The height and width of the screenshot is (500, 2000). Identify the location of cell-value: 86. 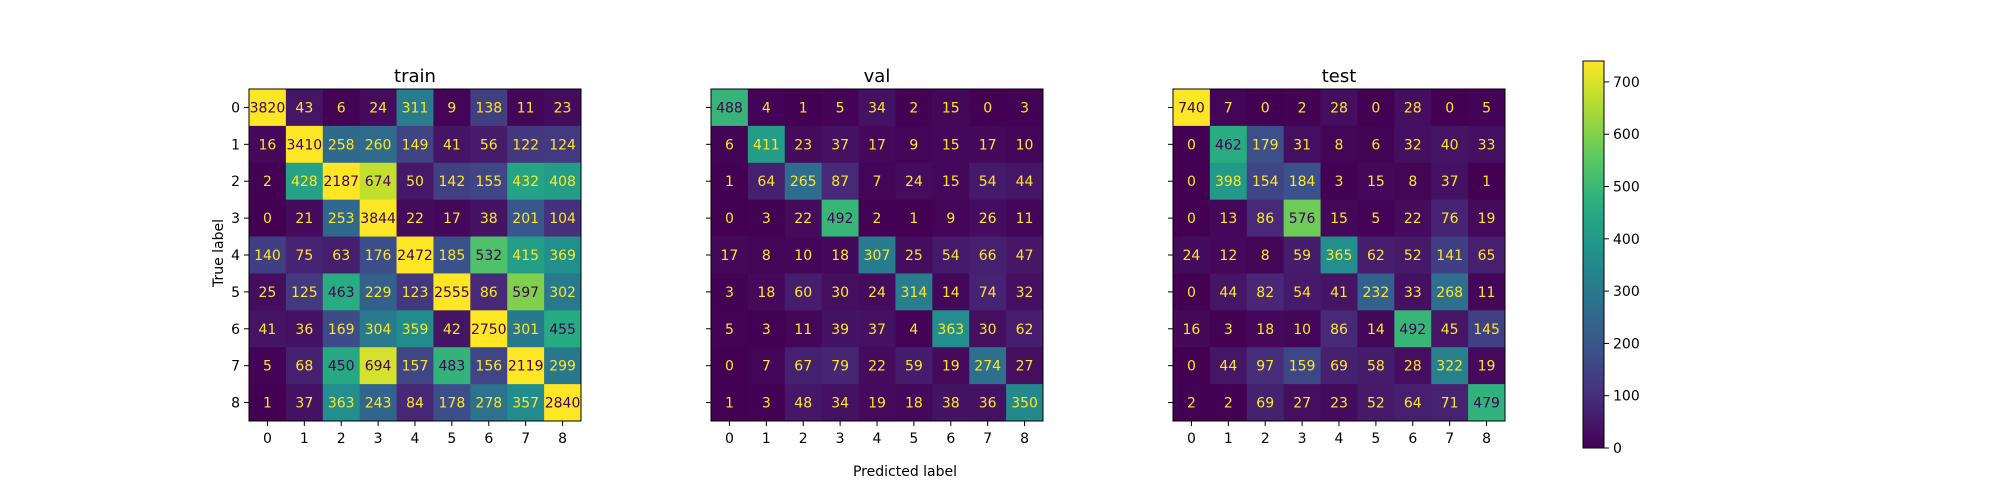
(1339, 330).